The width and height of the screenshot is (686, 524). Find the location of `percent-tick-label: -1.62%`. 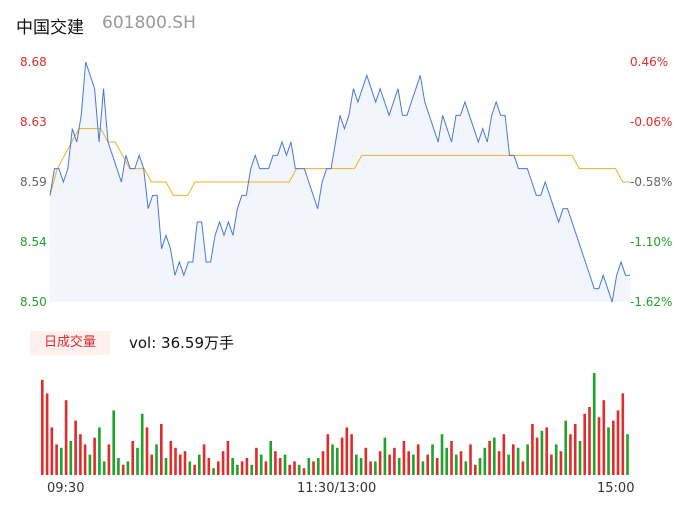

percent-tick-label: -1.62% is located at coordinates (651, 302).